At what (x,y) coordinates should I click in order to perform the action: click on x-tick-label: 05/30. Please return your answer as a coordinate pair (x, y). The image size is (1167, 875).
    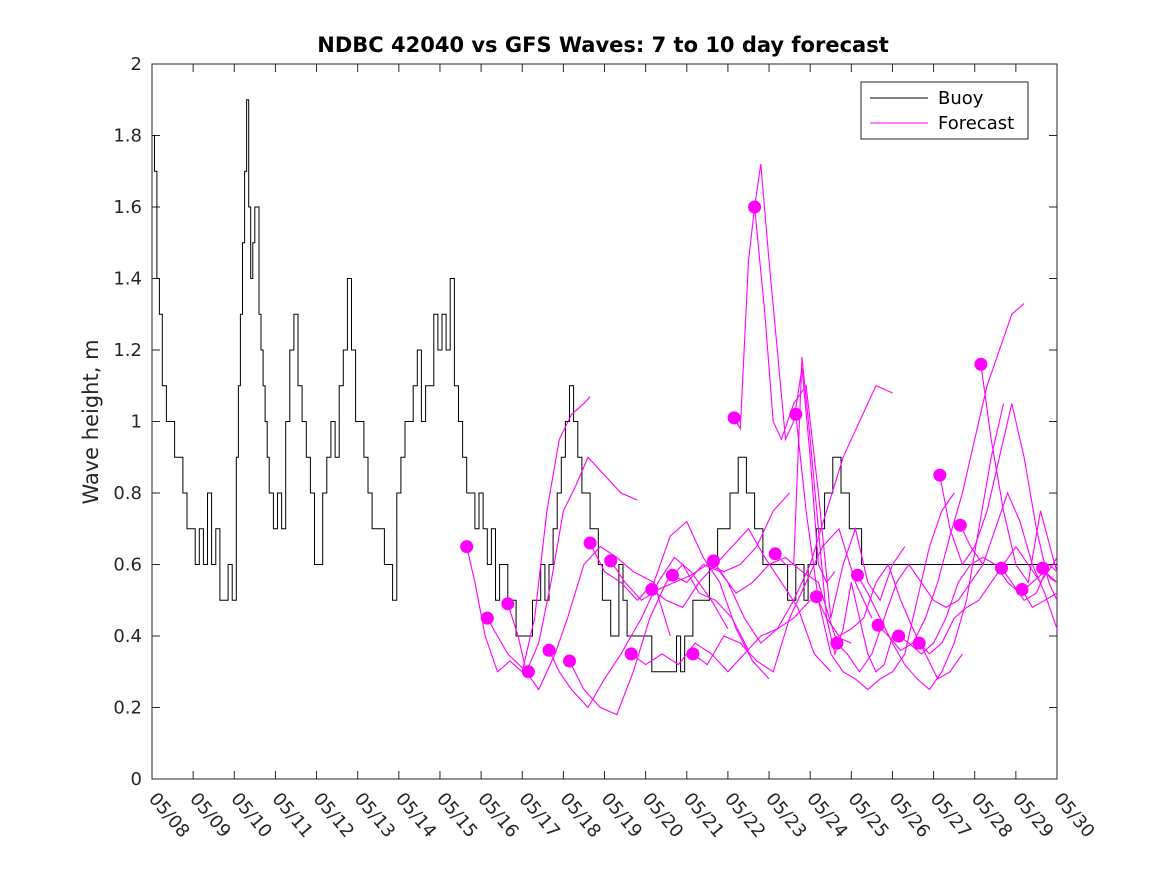
    Looking at the image, I should click on (1073, 815).